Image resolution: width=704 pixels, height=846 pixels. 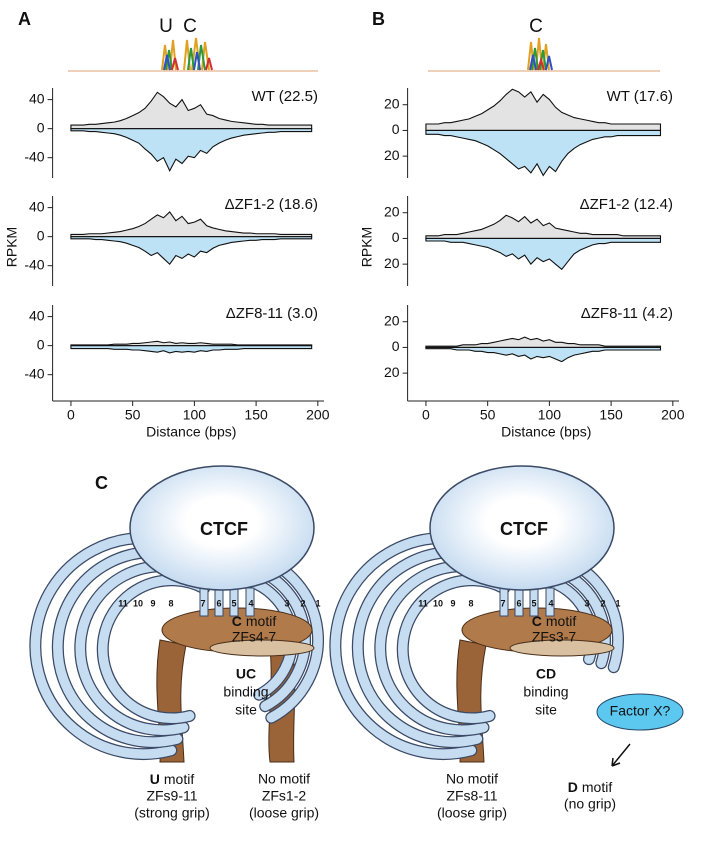 What do you see at coordinates (554, 637) in the screenshot?
I see `zfs-label: ZFs3-7` at bounding box center [554, 637].